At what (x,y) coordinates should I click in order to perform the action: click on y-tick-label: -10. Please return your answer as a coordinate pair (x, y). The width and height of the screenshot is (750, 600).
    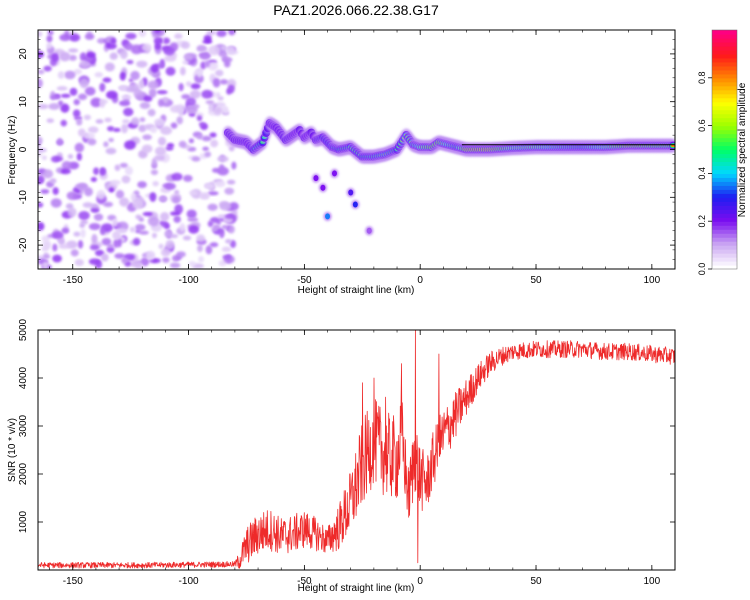
    Looking at the image, I should click on (23, 197).